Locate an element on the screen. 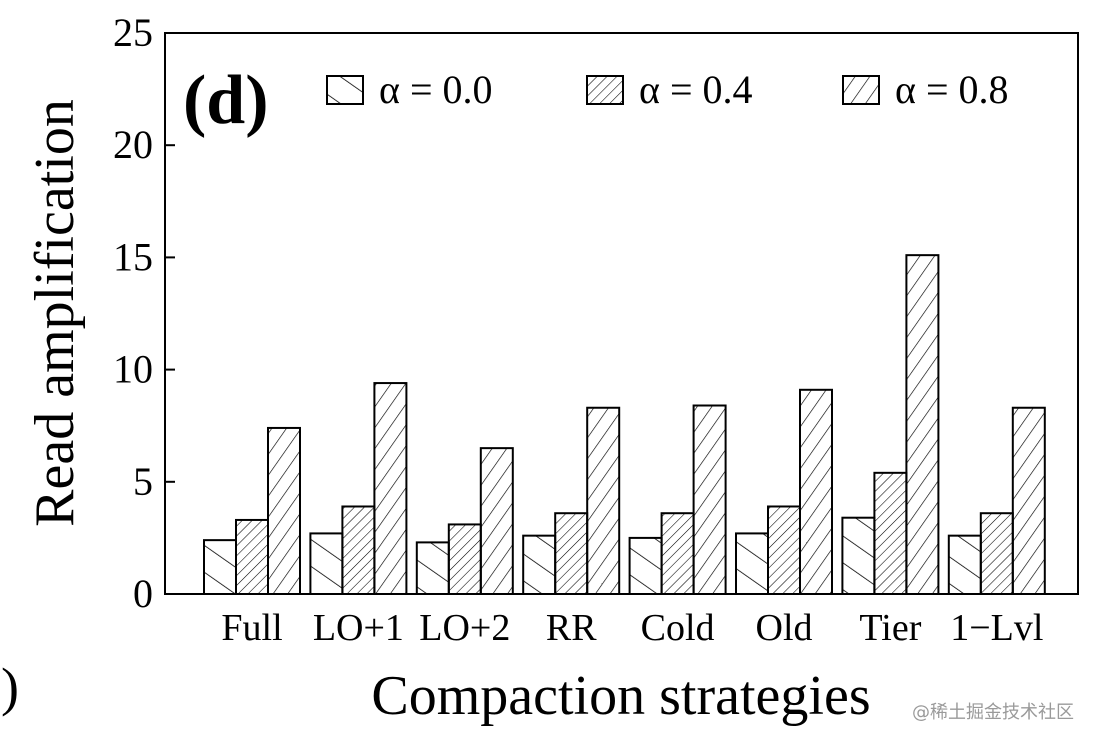 The width and height of the screenshot is (1095, 744). y-tick-label: 10 is located at coordinates (133, 369).